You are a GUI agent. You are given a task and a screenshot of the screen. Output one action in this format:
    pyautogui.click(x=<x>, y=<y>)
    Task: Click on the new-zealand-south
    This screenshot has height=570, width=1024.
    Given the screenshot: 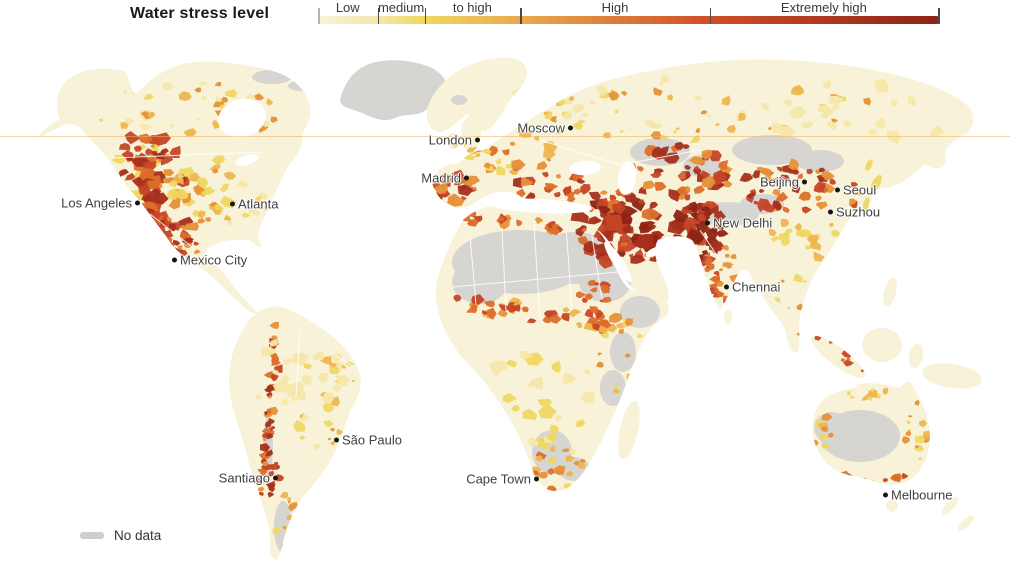 What is the action you would take?
    pyautogui.click(x=966, y=523)
    